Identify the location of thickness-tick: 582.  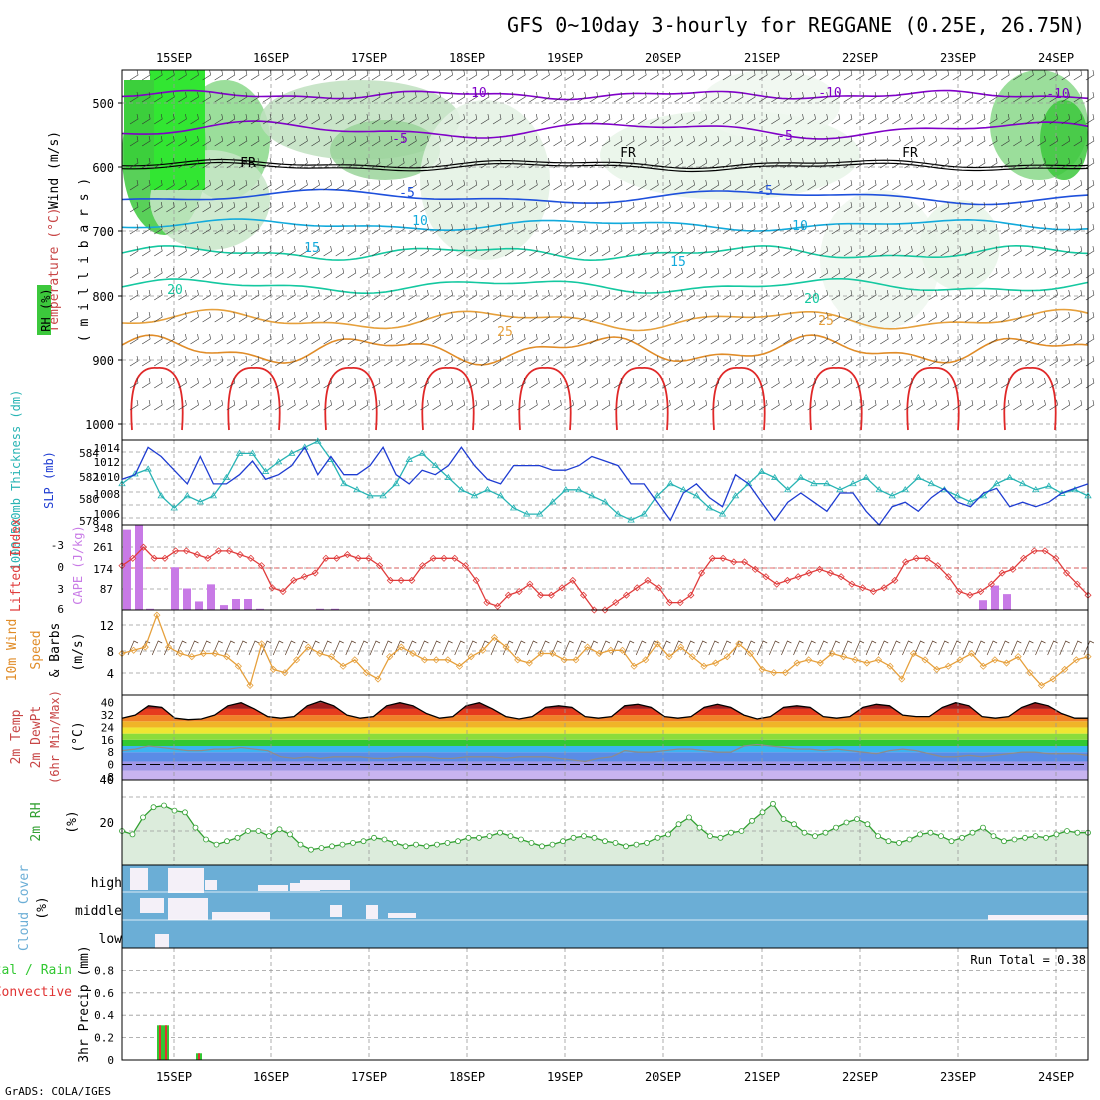
(89, 477).